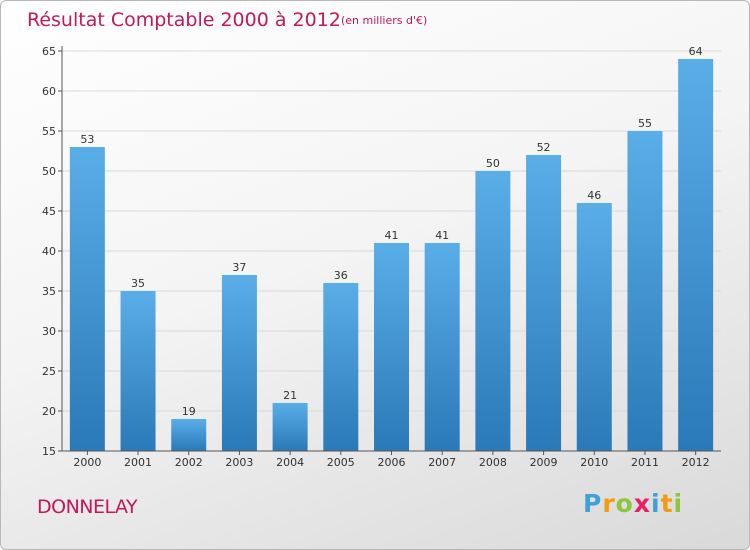  What do you see at coordinates (392, 462) in the screenshot?
I see `x-tick-label: 2006` at bounding box center [392, 462].